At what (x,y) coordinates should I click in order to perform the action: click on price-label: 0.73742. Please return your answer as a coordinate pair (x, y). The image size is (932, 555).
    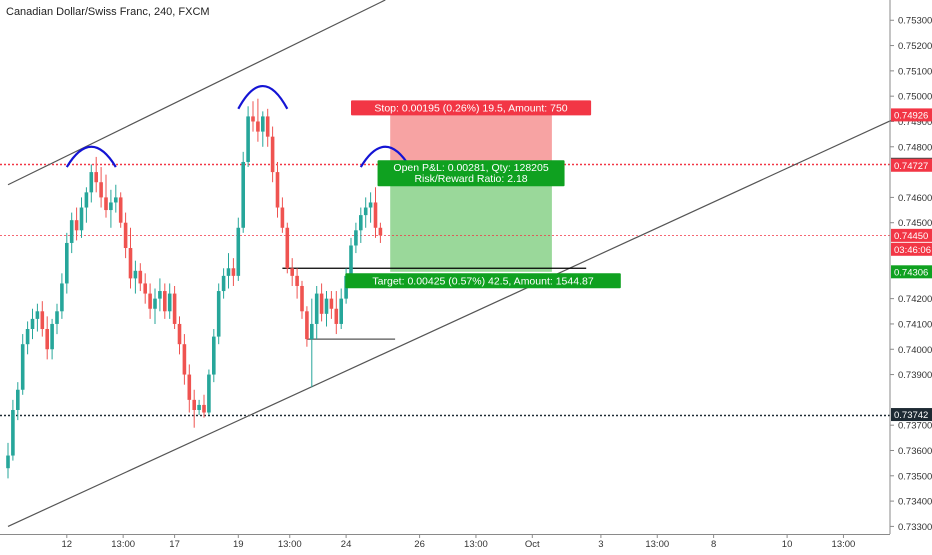
    Looking at the image, I should click on (911, 415).